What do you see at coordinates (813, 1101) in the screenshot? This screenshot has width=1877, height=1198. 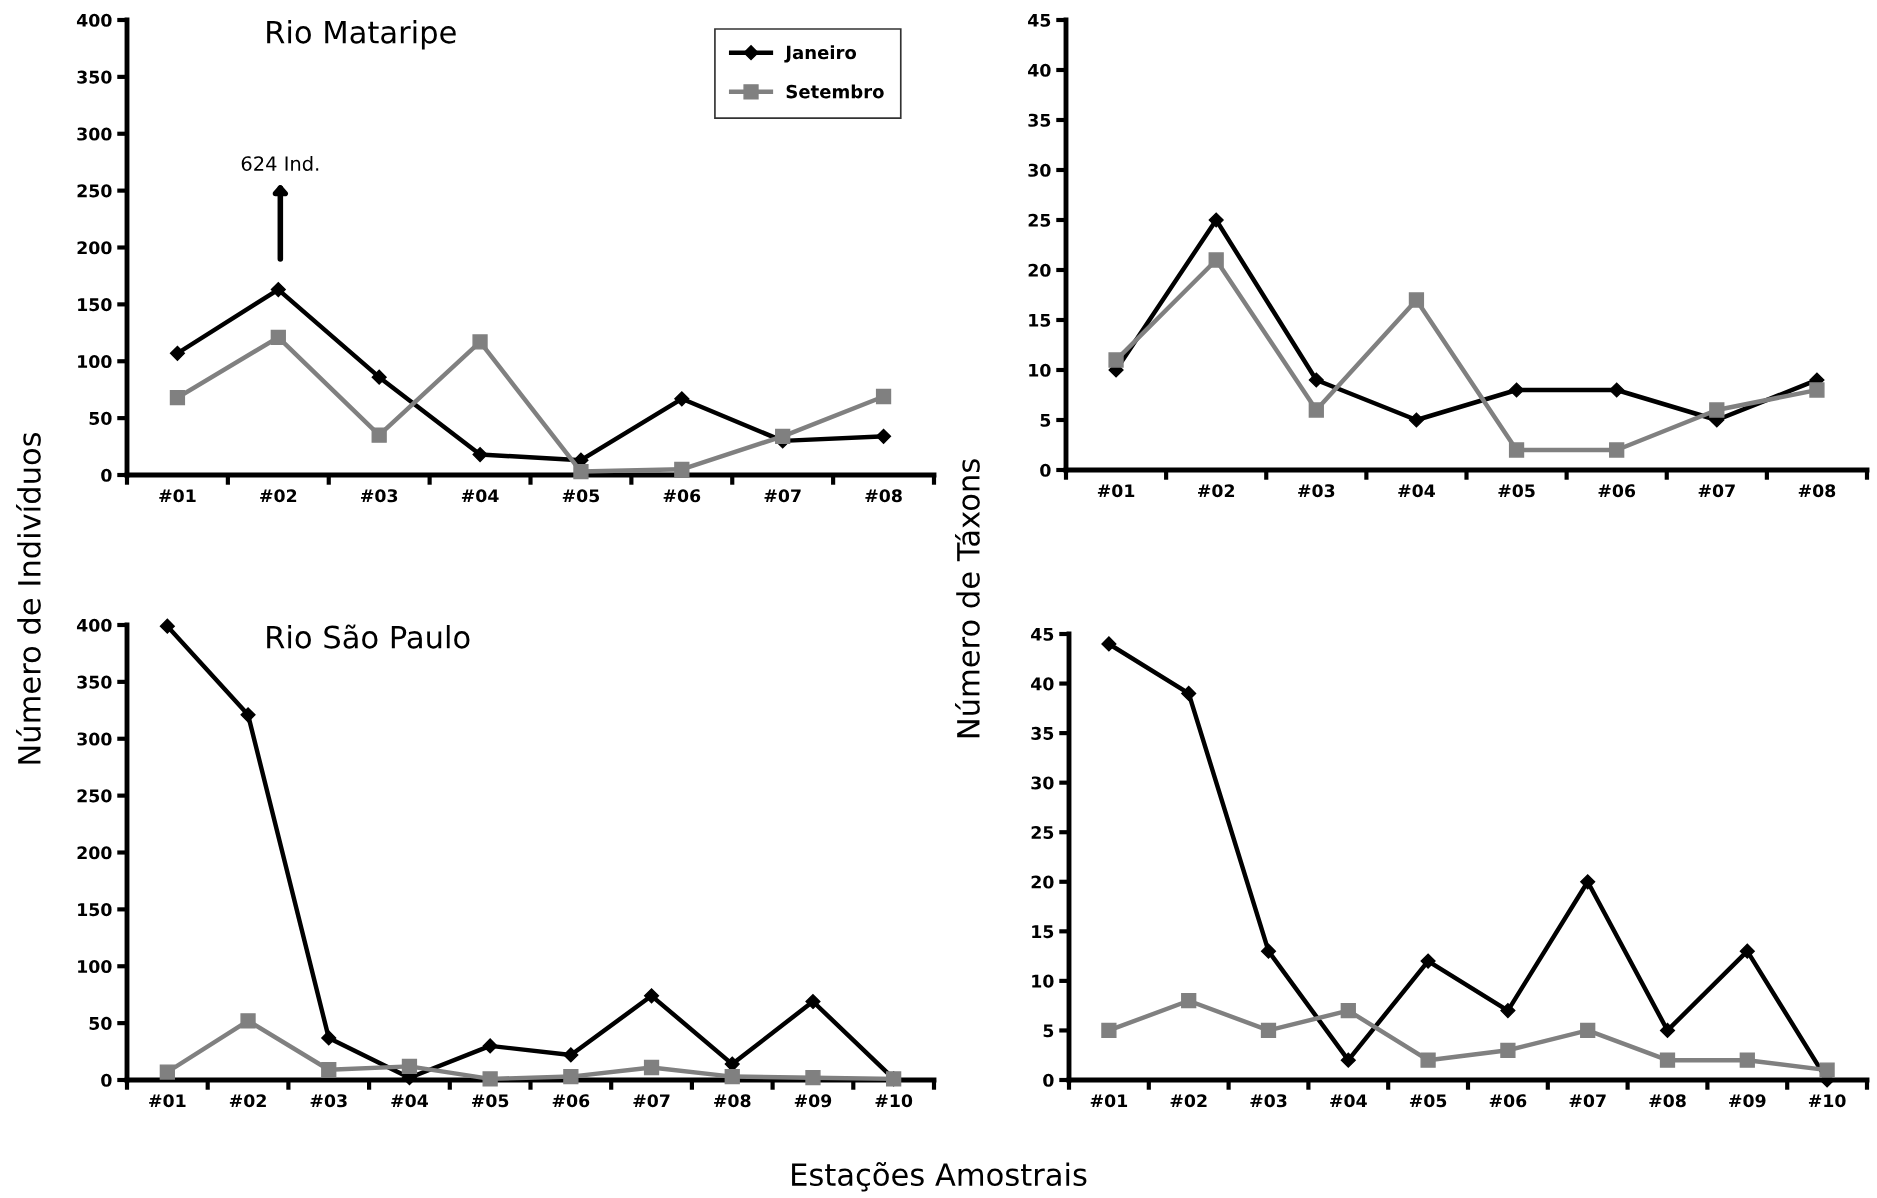 I see `x-tick-label: #09` at bounding box center [813, 1101].